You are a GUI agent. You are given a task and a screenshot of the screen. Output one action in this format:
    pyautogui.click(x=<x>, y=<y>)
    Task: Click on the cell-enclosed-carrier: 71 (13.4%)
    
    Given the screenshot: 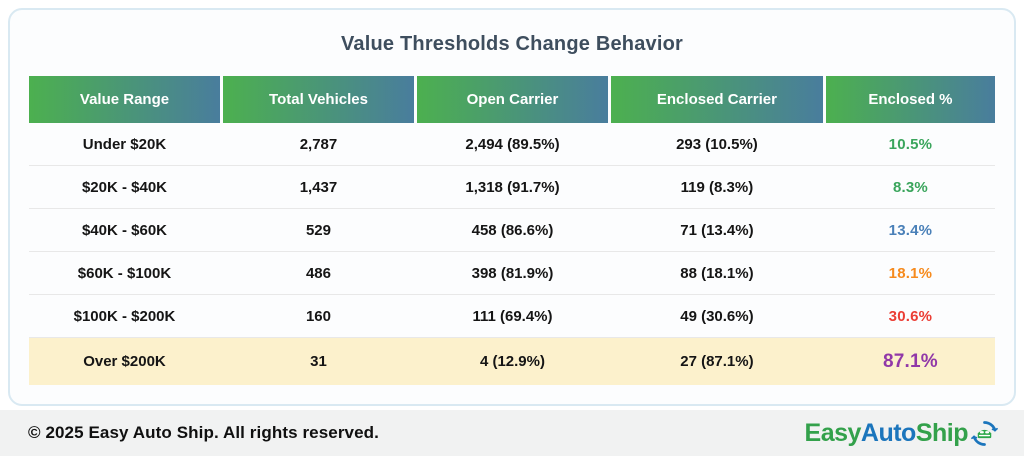 What is the action you would take?
    pyautogui.click(x=717, y=230)
    